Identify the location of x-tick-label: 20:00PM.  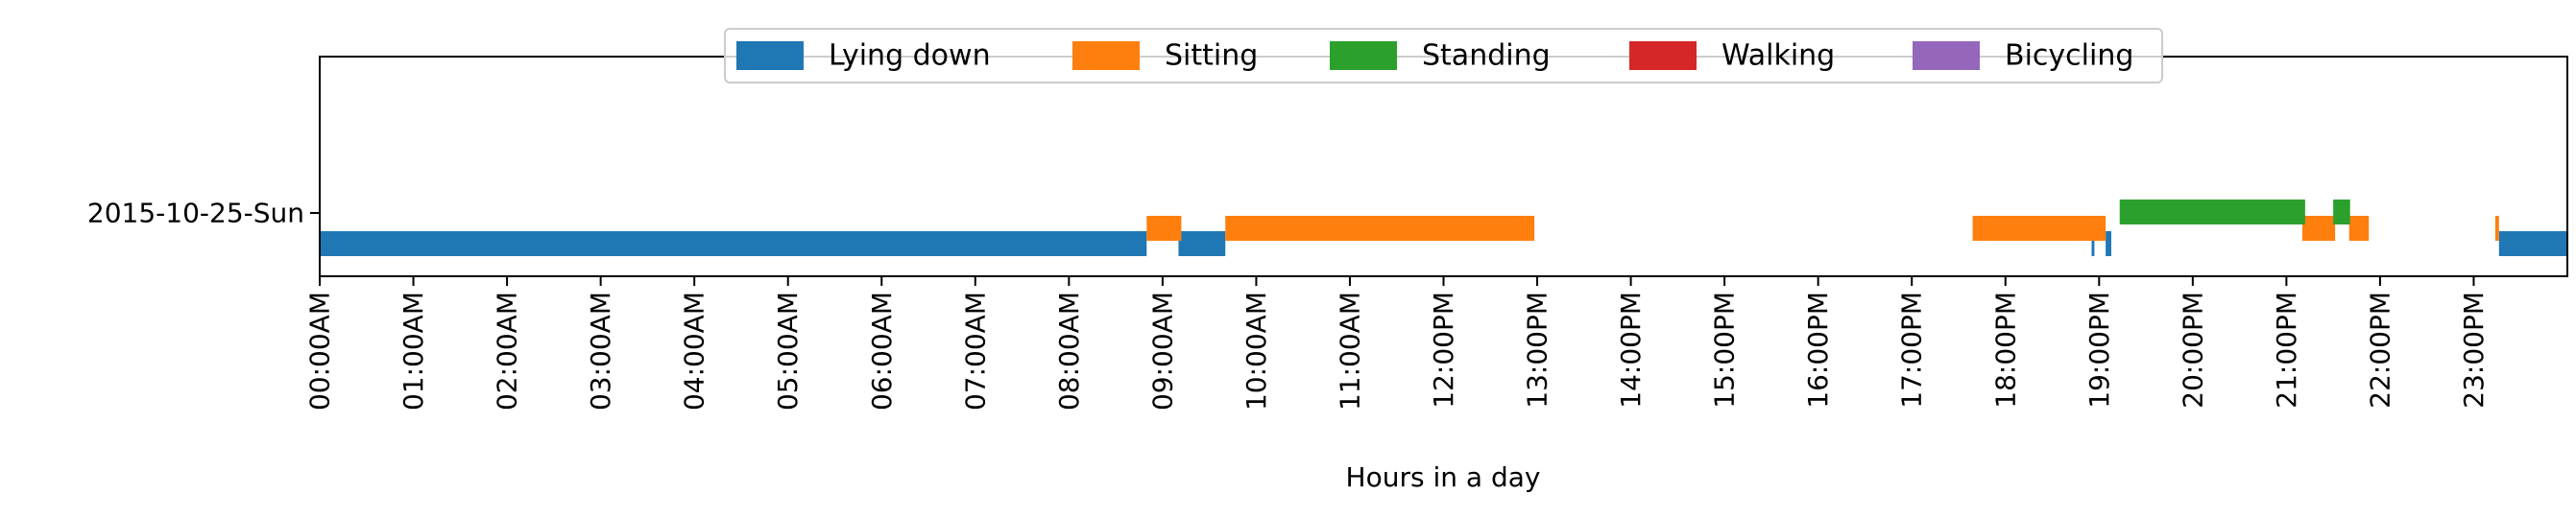
(2192, 350).